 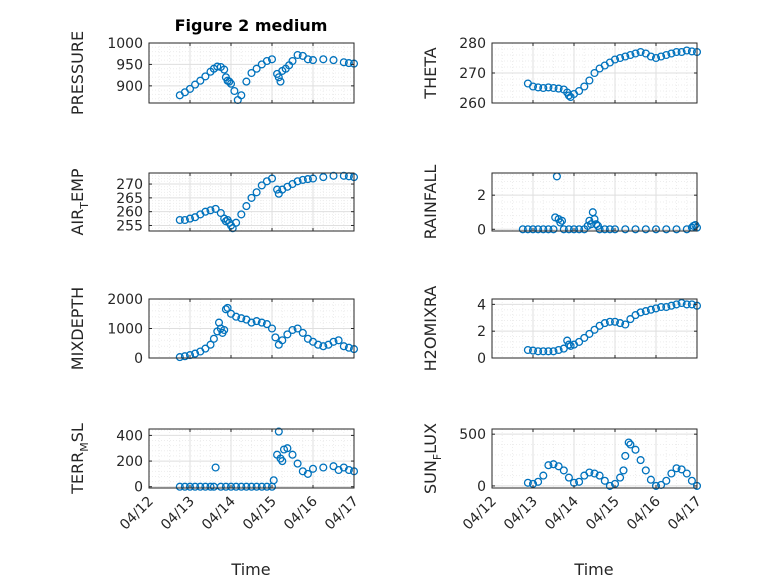 What do you see at coordinates (129, 65) in the screenshot?
I see `y-tick-label: 950` at bounding box center [129, 65].